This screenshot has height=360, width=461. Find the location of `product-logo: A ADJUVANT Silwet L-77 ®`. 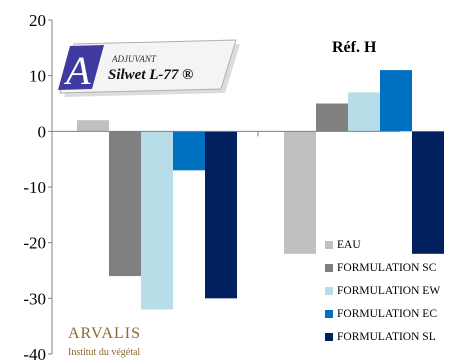

product-logo: A ADJUVANT Silwet L-77 ® is located at coordinates (149, 68).